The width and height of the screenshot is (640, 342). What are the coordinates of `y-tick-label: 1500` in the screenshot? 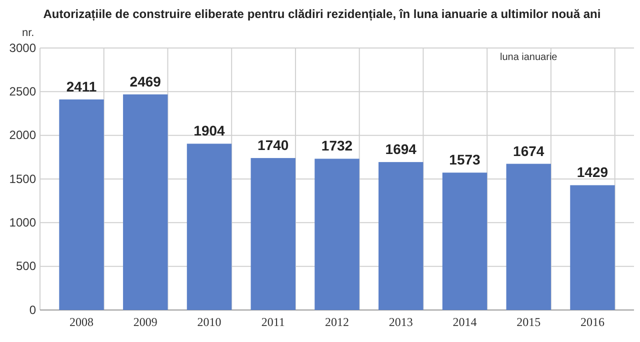 It's located at (22, 179).